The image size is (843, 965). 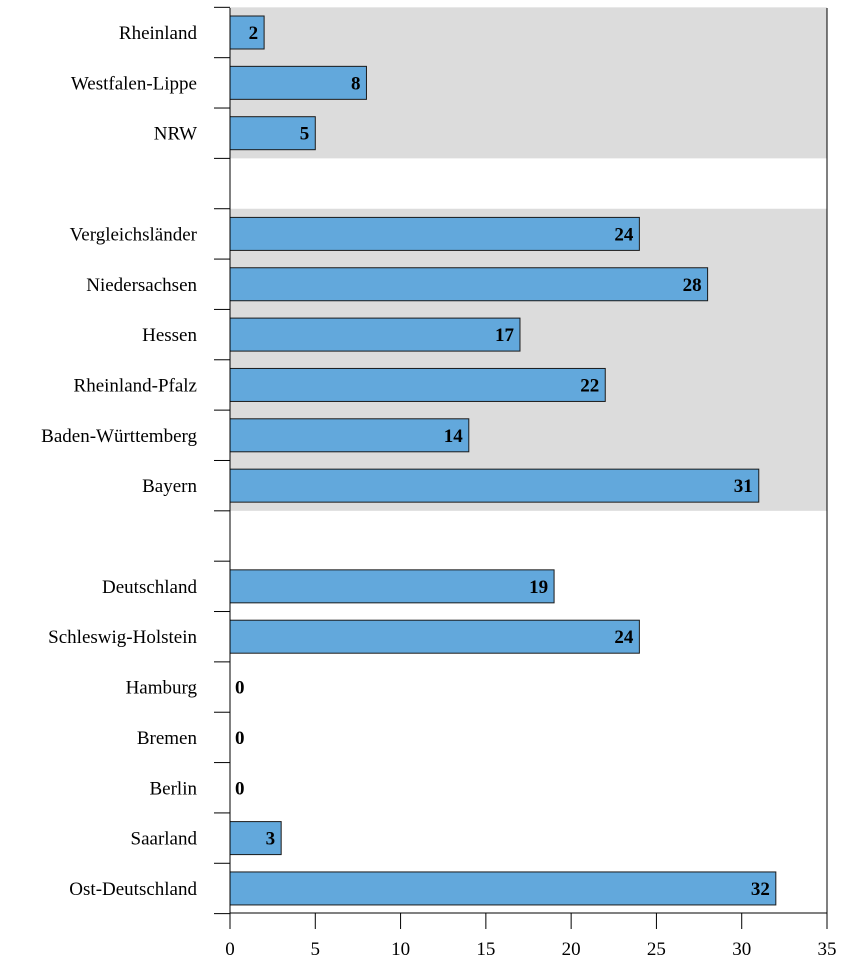 What do you see at coordinates (356, 83) in the screenshot?
I see `bar-value-label: 8` at bounding box center [356, 83].